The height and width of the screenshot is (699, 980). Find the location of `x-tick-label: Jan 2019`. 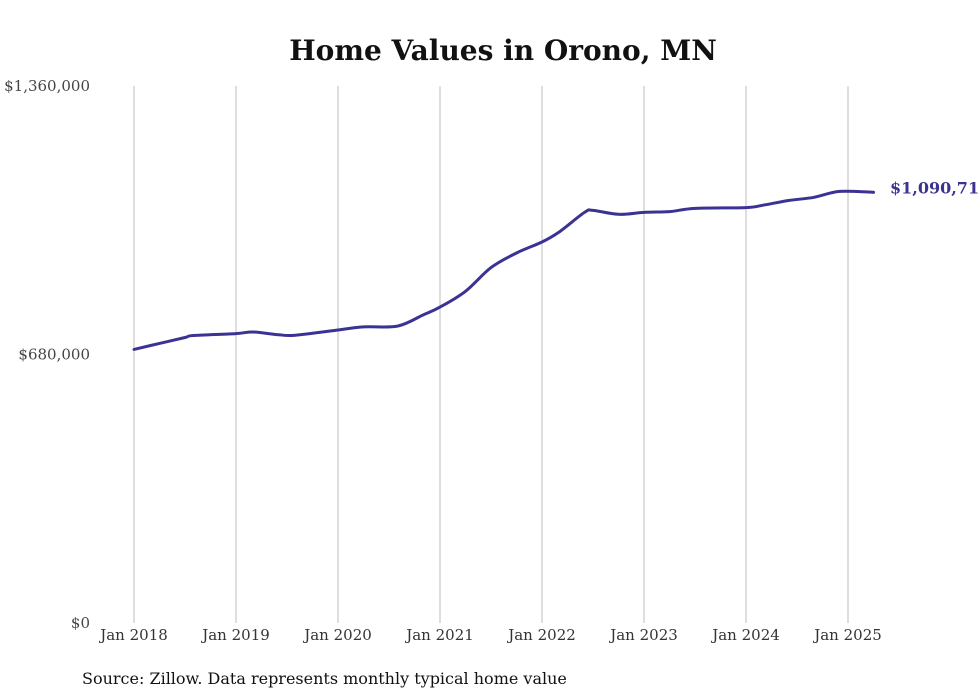

x-tick-label: Jan 2019 is located at coordinates (235, 635).